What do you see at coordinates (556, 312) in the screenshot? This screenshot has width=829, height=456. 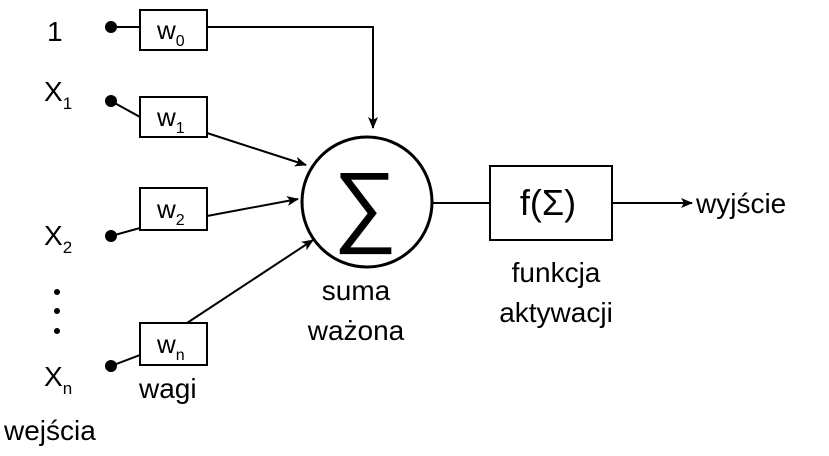 I see `activation-caption-line2: aktywacji` at bounding box center [556, 312].